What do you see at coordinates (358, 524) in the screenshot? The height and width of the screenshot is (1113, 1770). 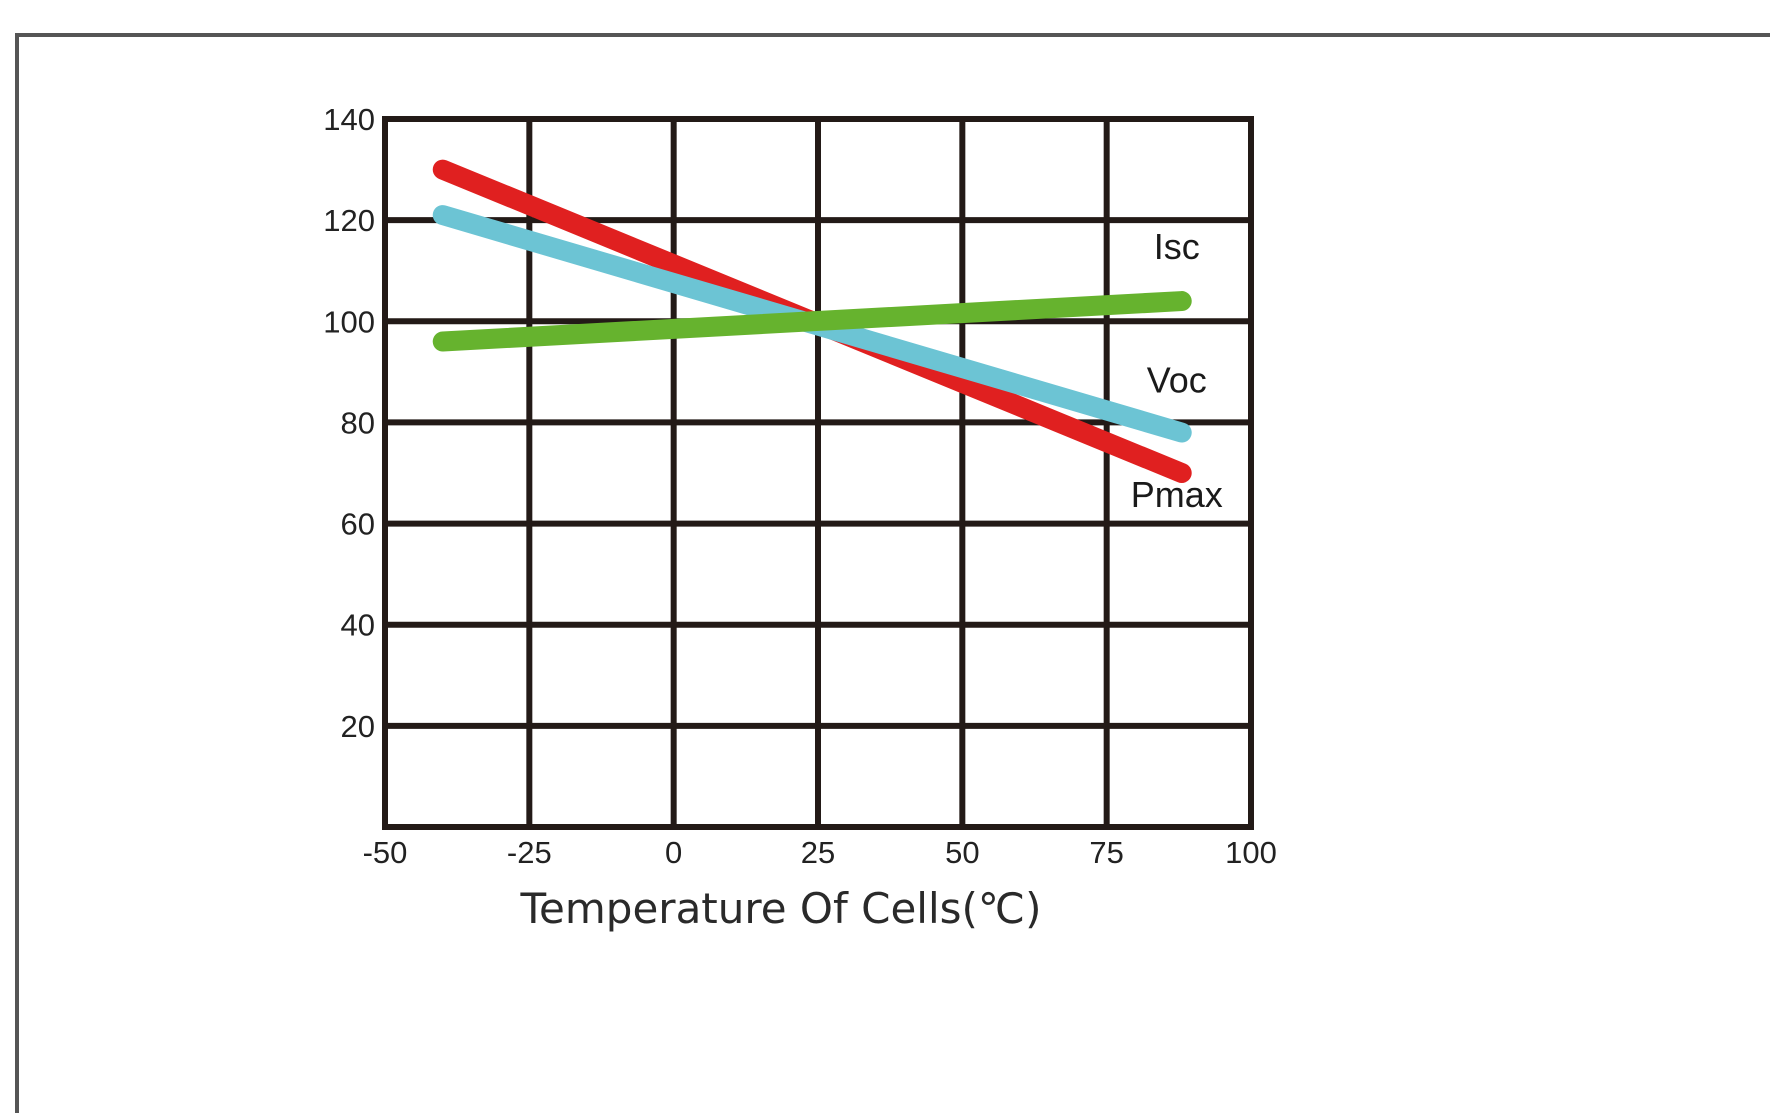 I see `y-tick-label: 60` at bounding box center [358, 524].